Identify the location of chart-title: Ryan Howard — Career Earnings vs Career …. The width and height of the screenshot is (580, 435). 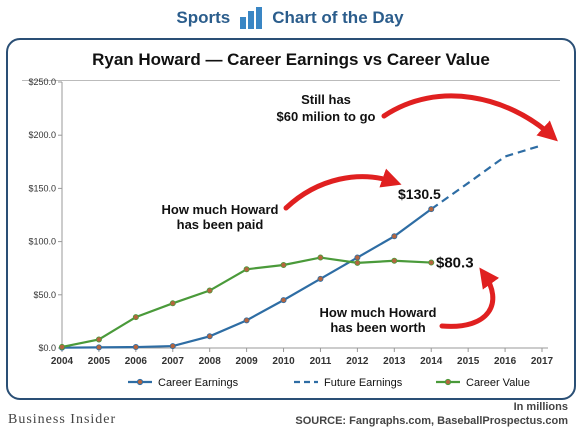
(291, 59).